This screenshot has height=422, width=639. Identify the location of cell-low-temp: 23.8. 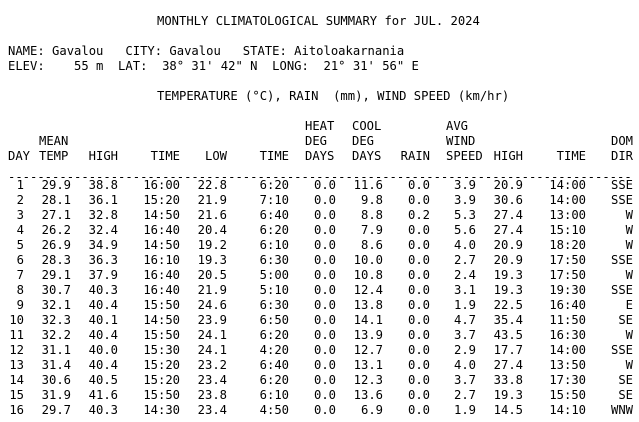
(212, 395).